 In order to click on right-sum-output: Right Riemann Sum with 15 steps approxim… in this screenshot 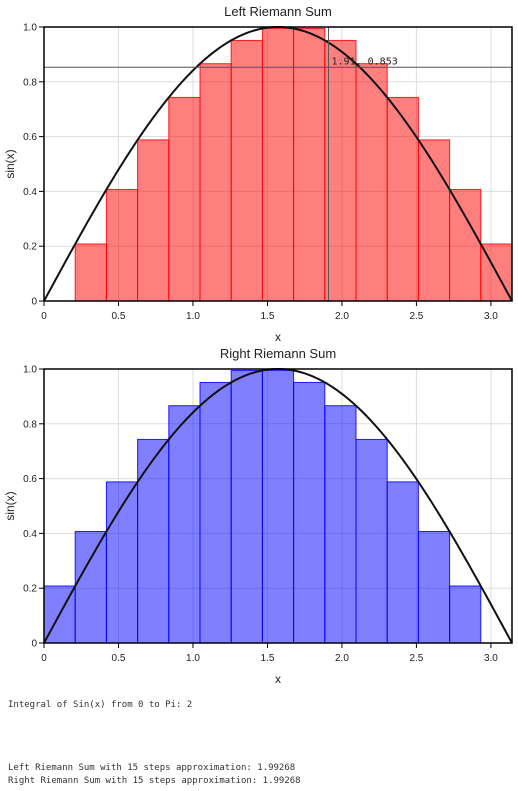, I will do `click(154, 781)`.